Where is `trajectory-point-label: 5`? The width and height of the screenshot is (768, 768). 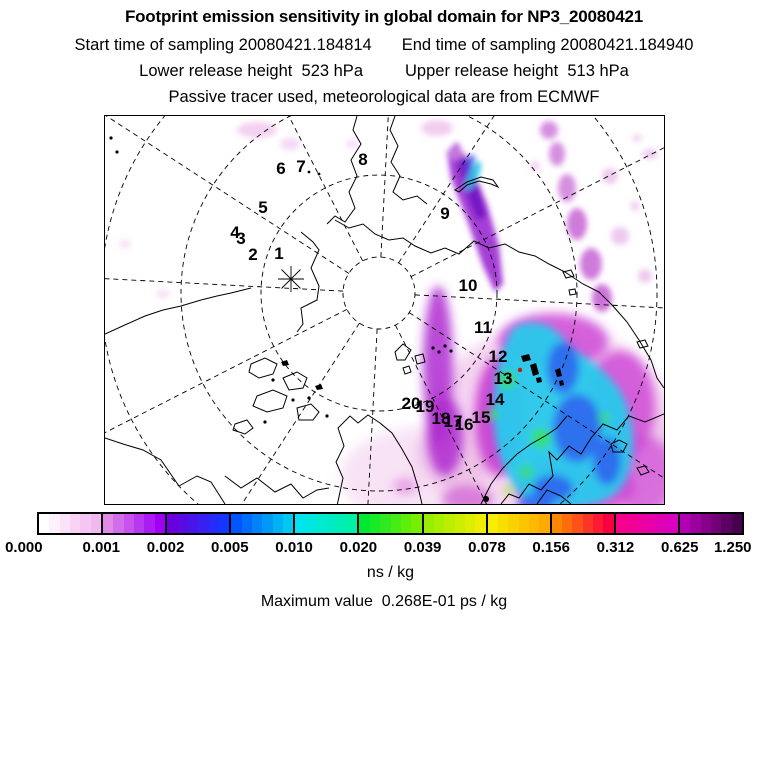
trajectory-point-label: 5 is located at coordinates (263, 208).